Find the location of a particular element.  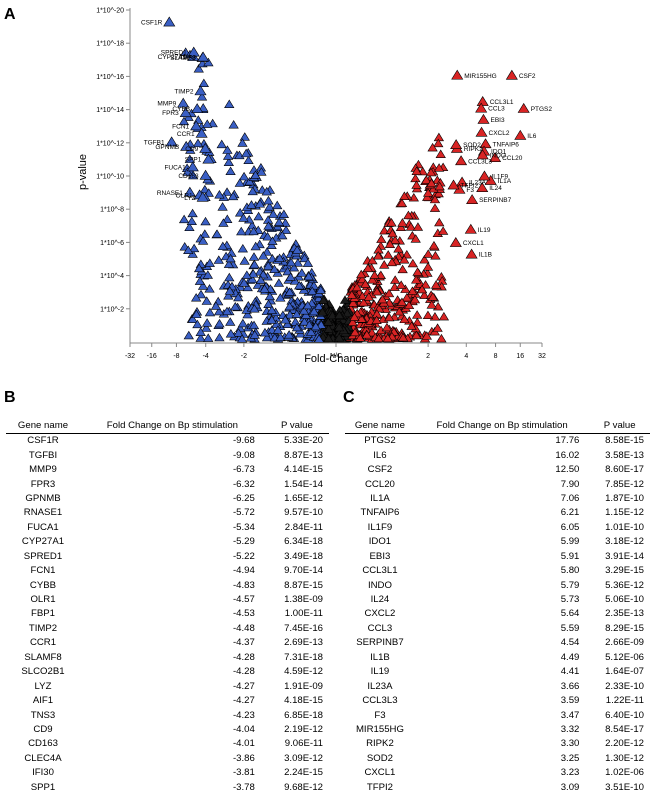

gene-name-cell: SOD2 is located at coordinates (379, 758).